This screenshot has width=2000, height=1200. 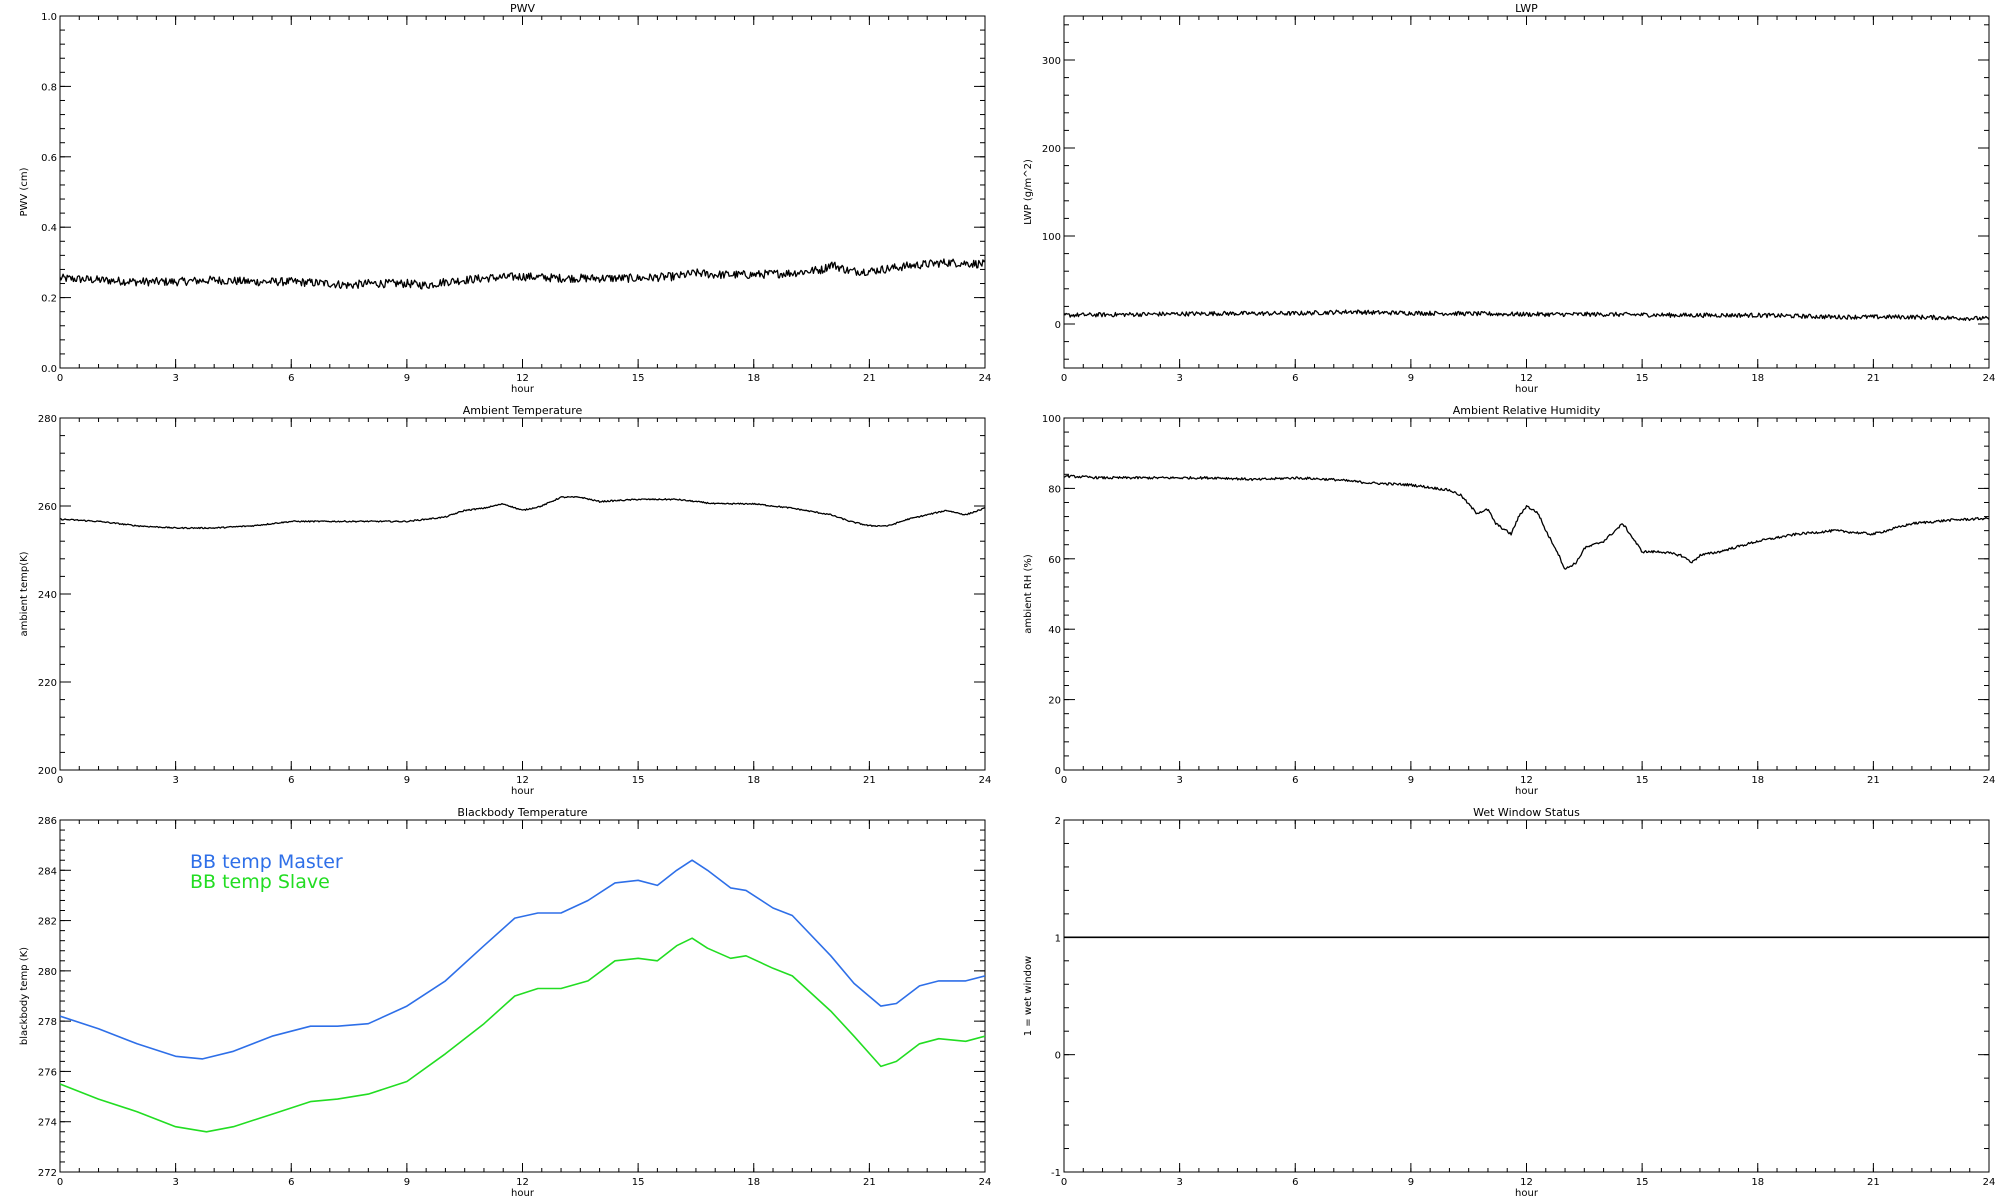 I want to click on y-tick-label: 2, so click(x=1058, y=821).